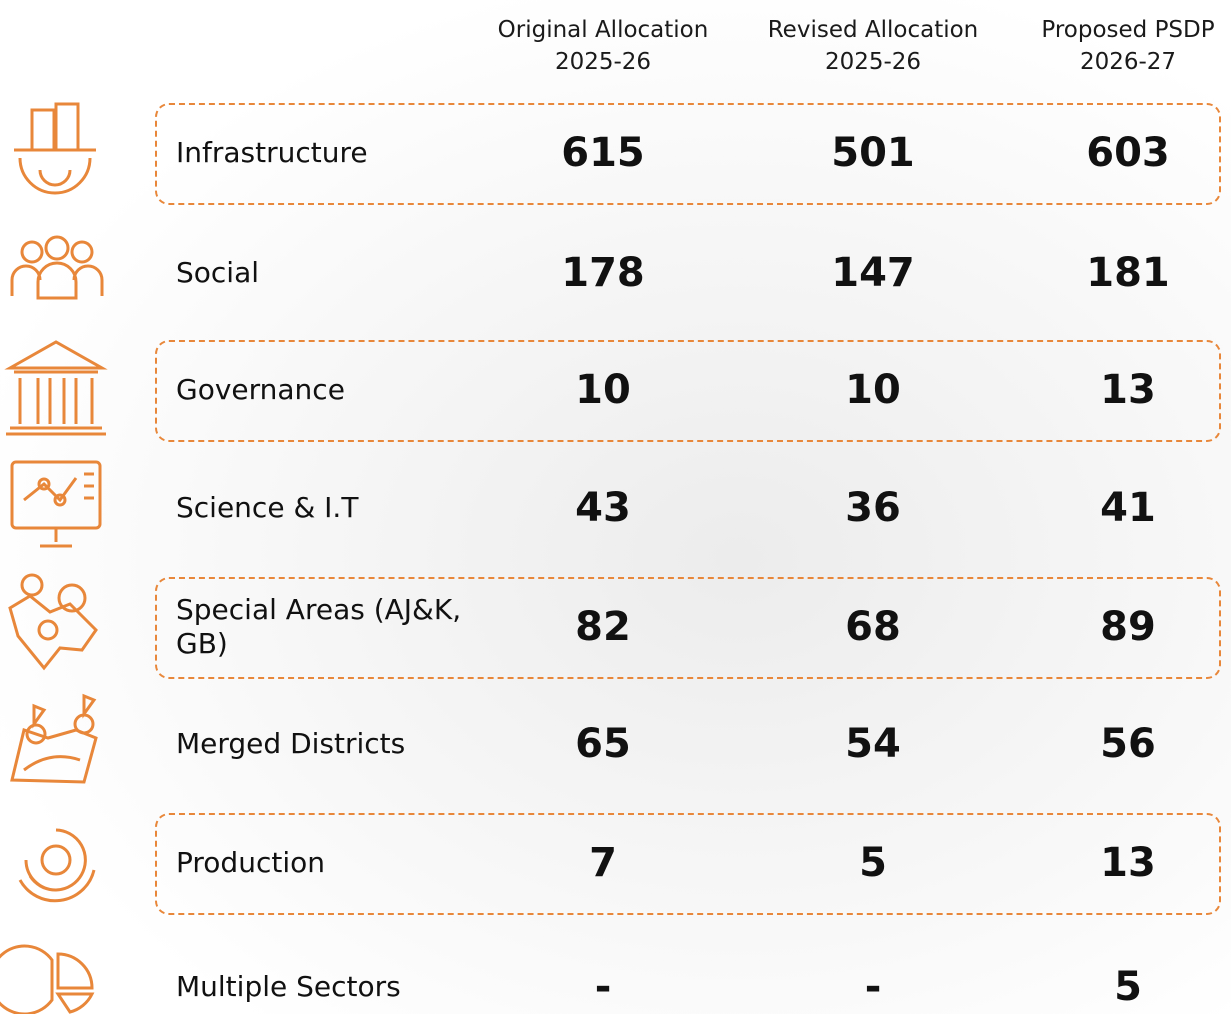  Describe the element at coordinates (1128, 273) in the screenshot. I see `row-value: 181` at that location.